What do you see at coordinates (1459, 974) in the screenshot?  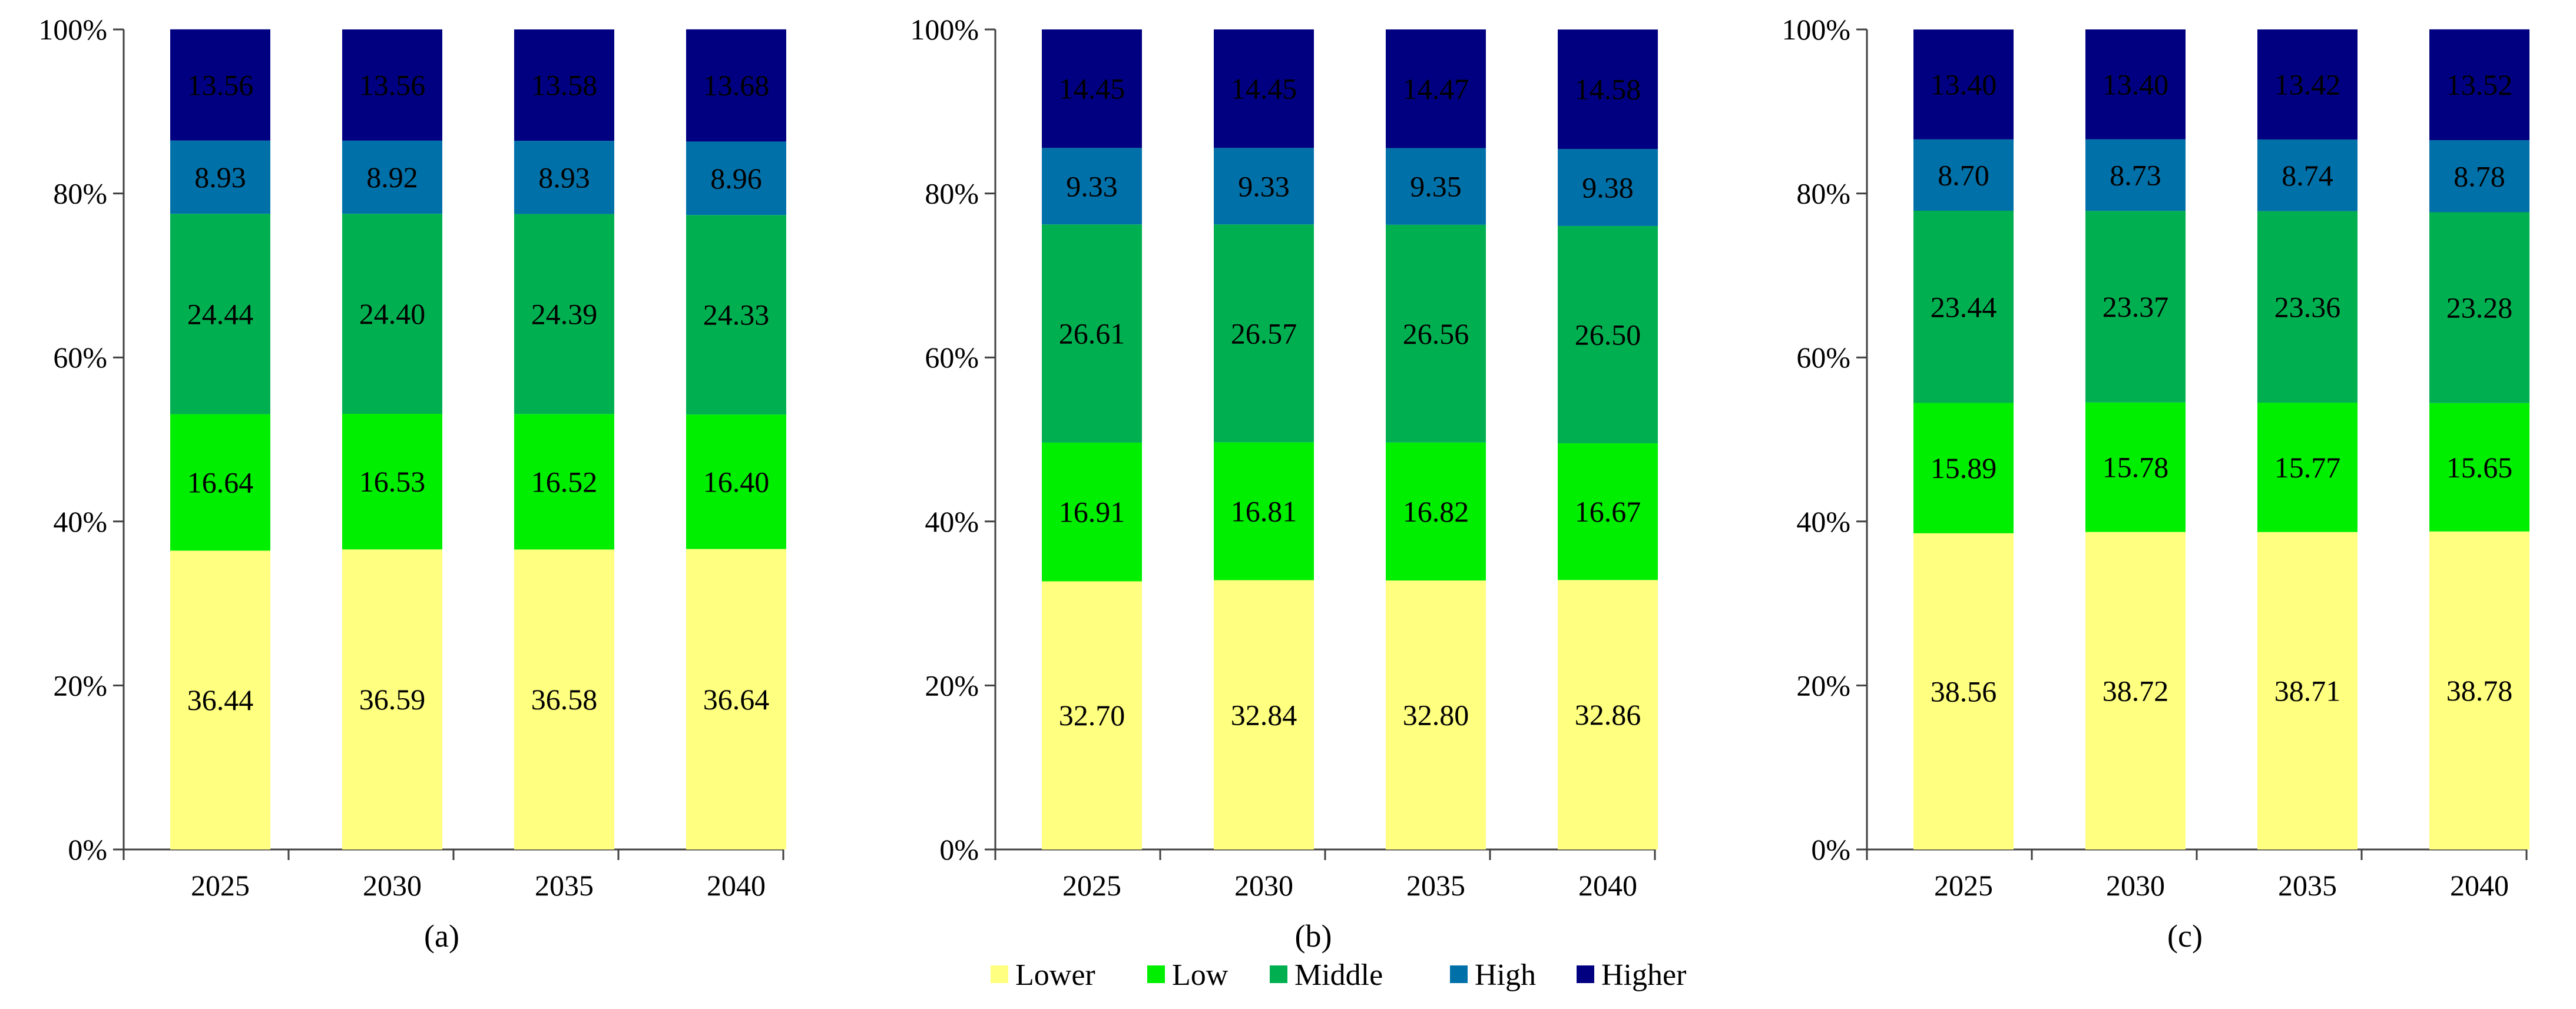 I see `legend-swatch-high` at bounding box center [1459, 974].